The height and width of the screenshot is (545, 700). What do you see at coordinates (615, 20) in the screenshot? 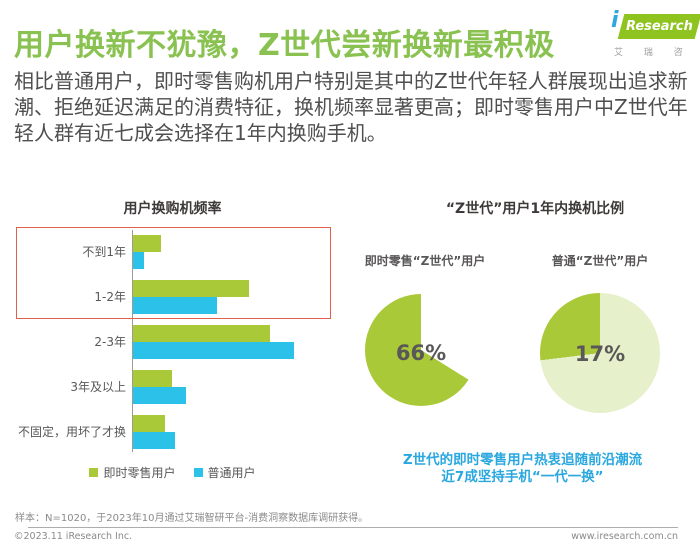
I see `logo-i-letter: i` at bounding box center [615, 20].